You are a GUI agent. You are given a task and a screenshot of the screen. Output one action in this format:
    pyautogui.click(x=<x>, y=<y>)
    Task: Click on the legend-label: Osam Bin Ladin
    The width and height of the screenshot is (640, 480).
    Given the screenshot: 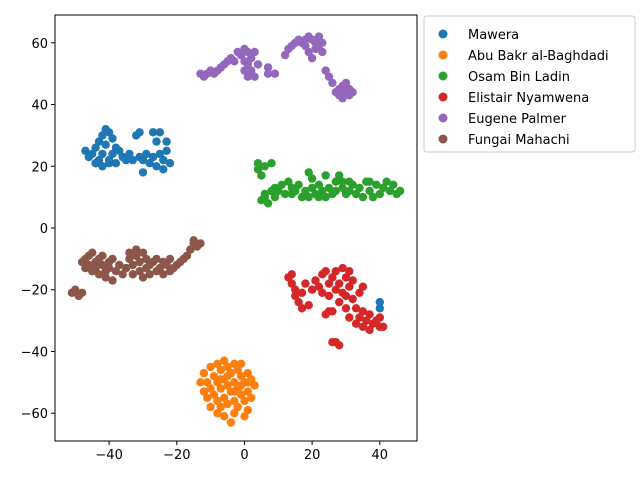 What is the action you would take?
    pyautogui.click(x=519, y=77)
    